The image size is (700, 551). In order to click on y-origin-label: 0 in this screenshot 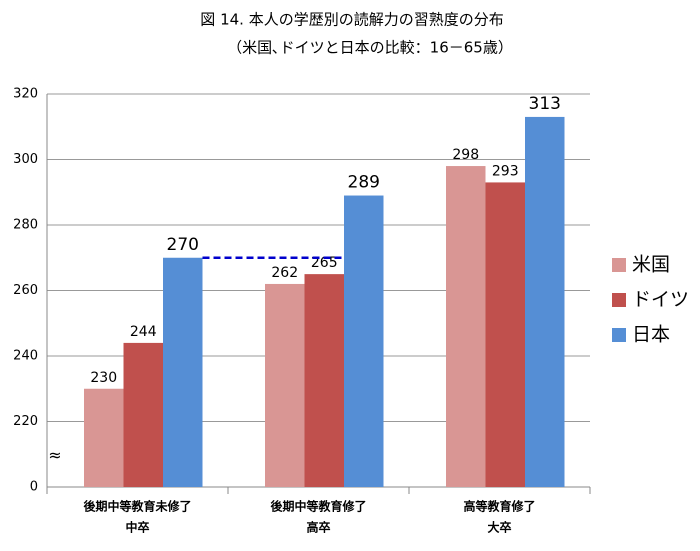, I will do `click(34, 487)`.